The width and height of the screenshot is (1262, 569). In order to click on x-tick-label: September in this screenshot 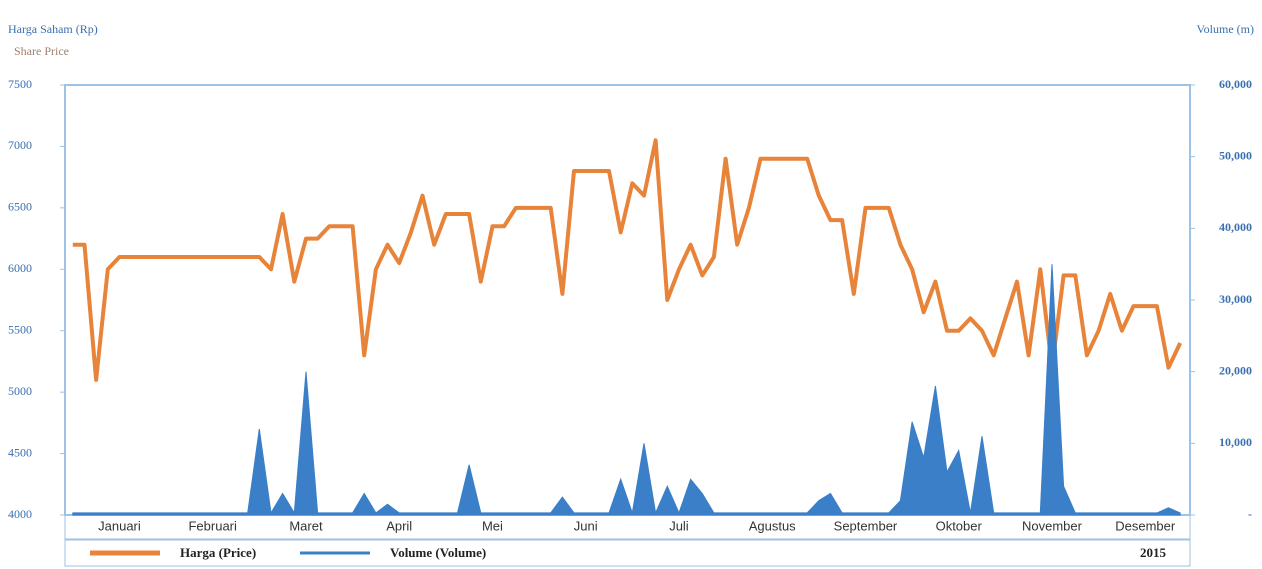, I will do `click(866, 525)`.